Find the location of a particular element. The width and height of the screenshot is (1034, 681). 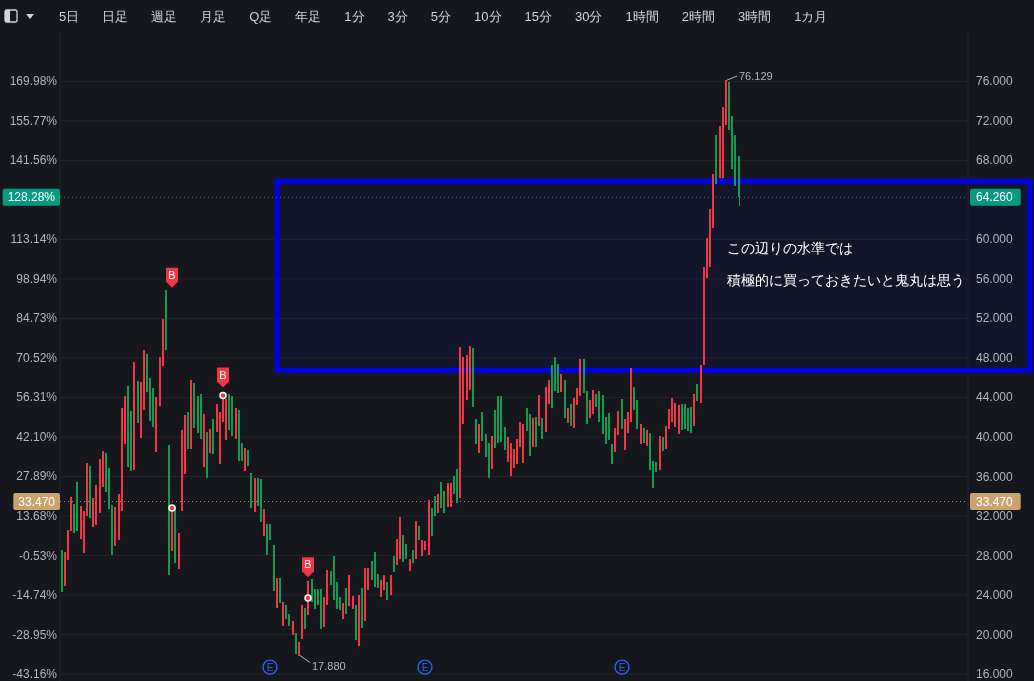

y-tick-label: 60.000 is located at coordinates (995, 239).